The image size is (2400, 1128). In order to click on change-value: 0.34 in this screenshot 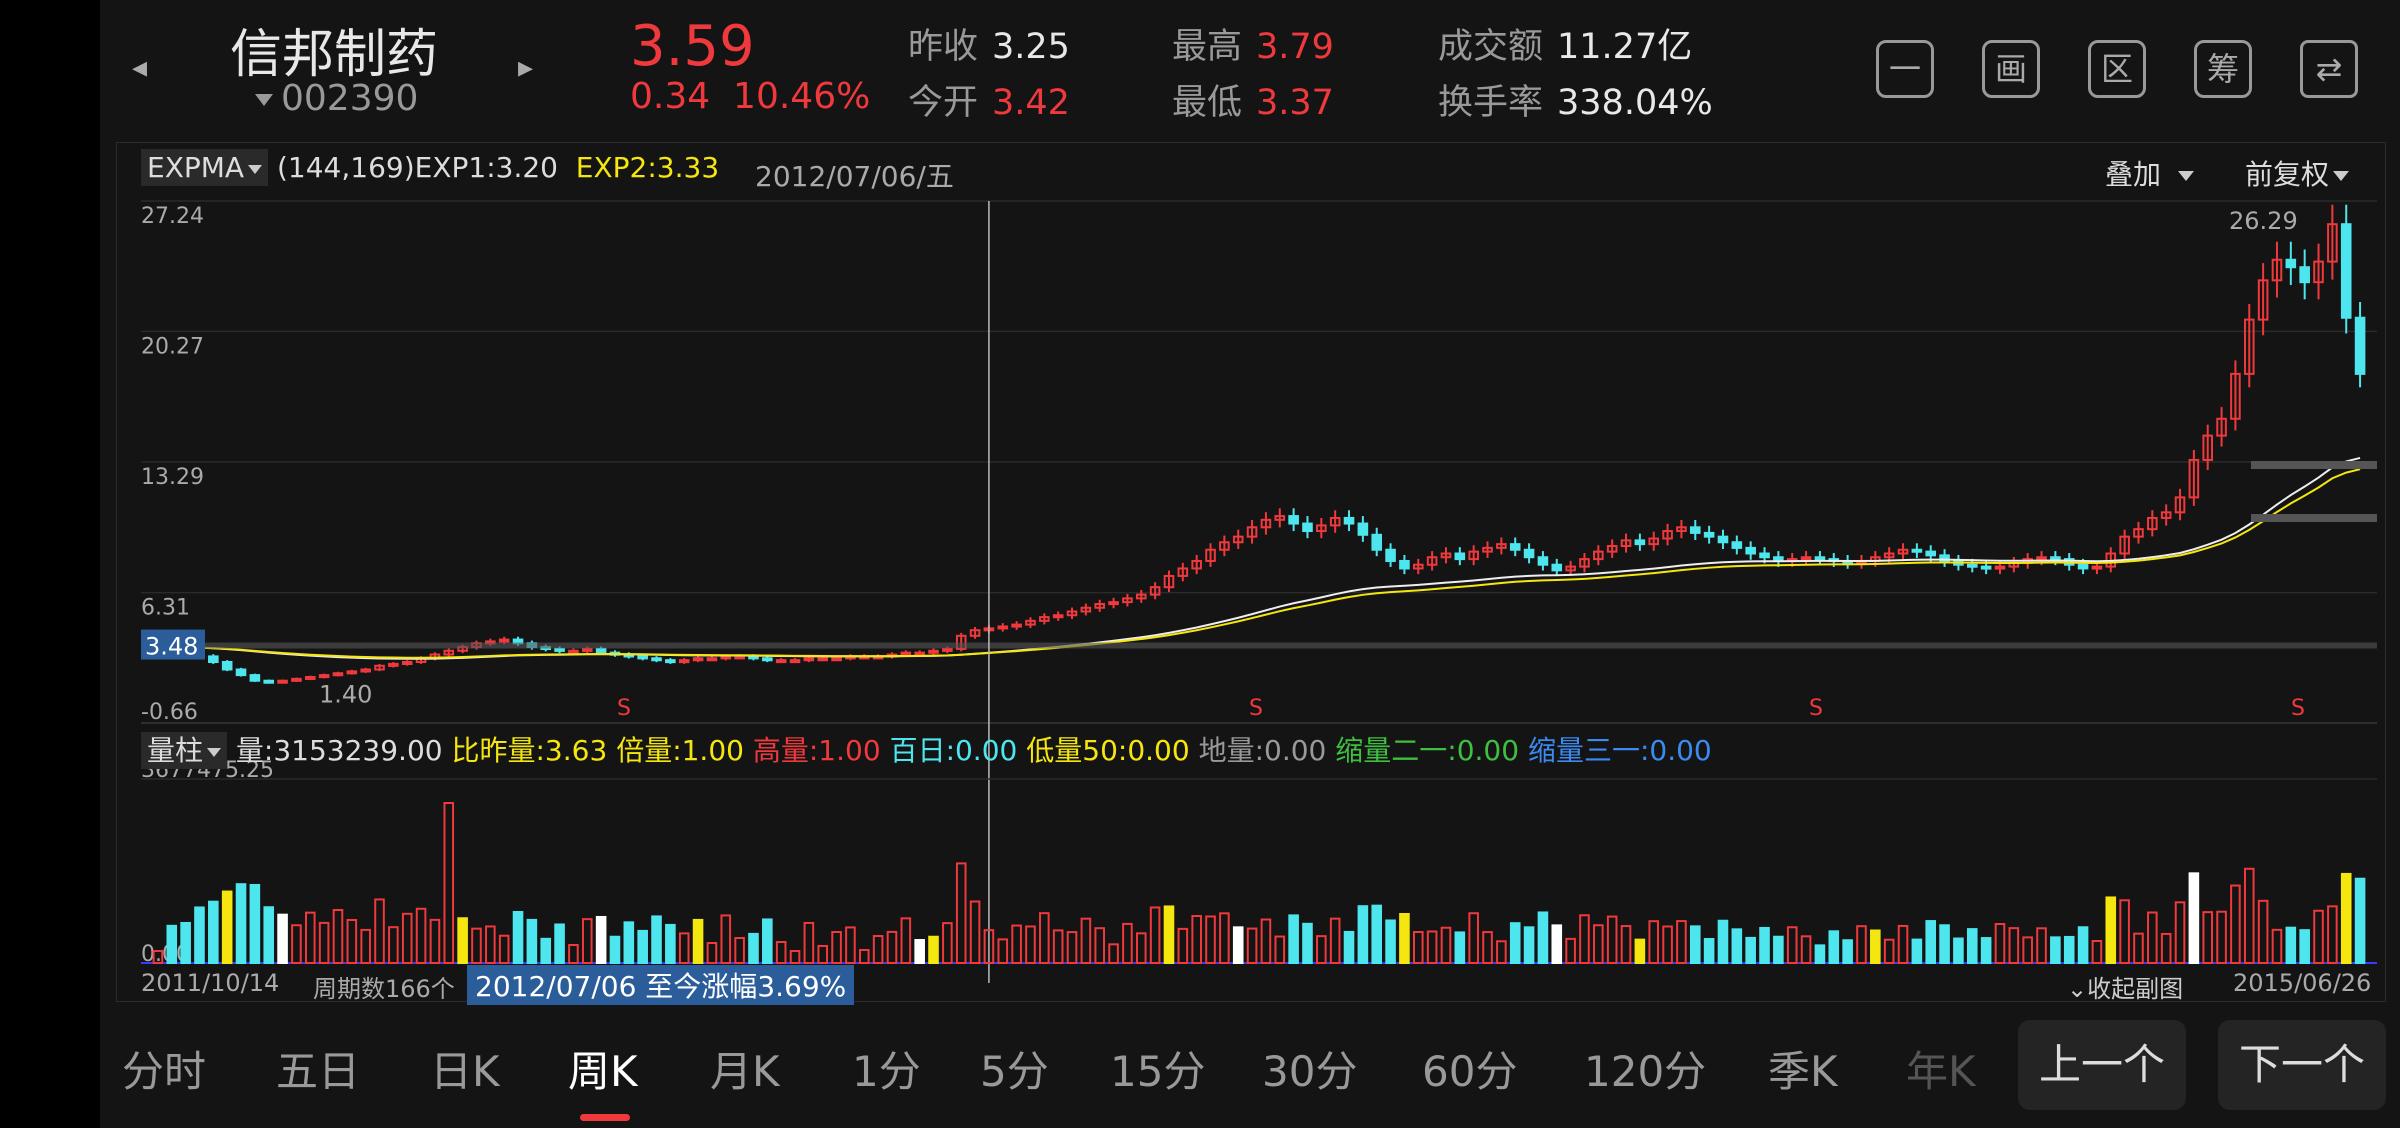, I will do `click(670, 96)`.